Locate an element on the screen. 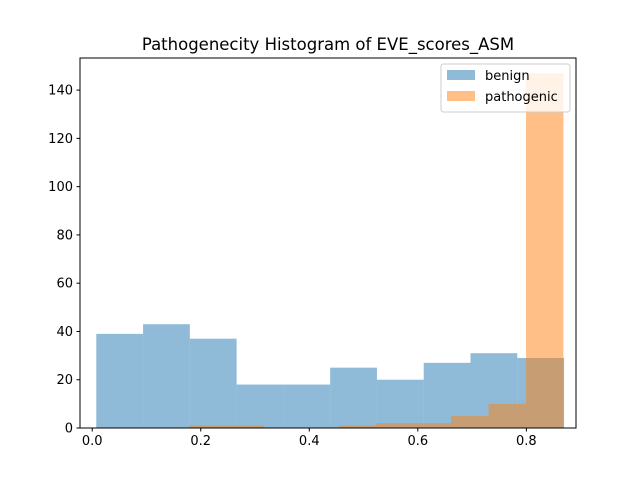  x-tick-label-4: 0.8 is located at coordinates (526, 441).